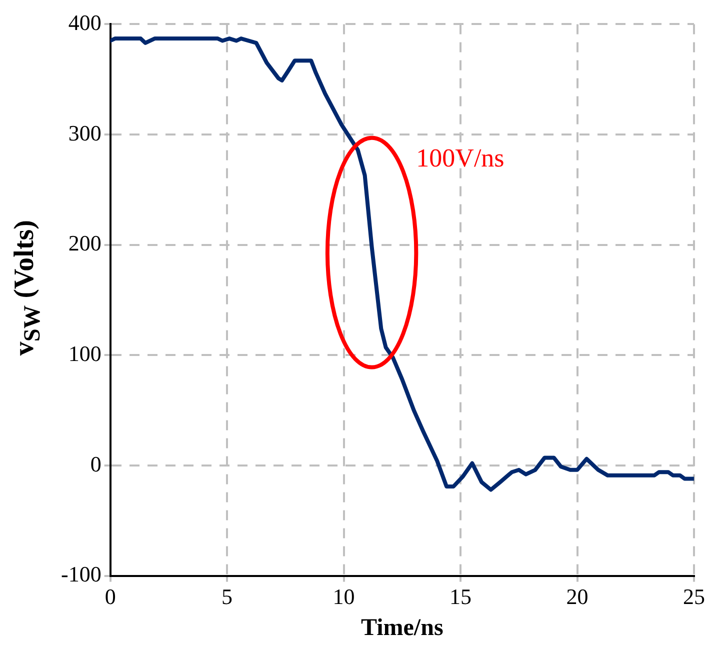 This screenshot has height=651, width=717. I want to click on x-tick-label: 5, so click(227, 596).